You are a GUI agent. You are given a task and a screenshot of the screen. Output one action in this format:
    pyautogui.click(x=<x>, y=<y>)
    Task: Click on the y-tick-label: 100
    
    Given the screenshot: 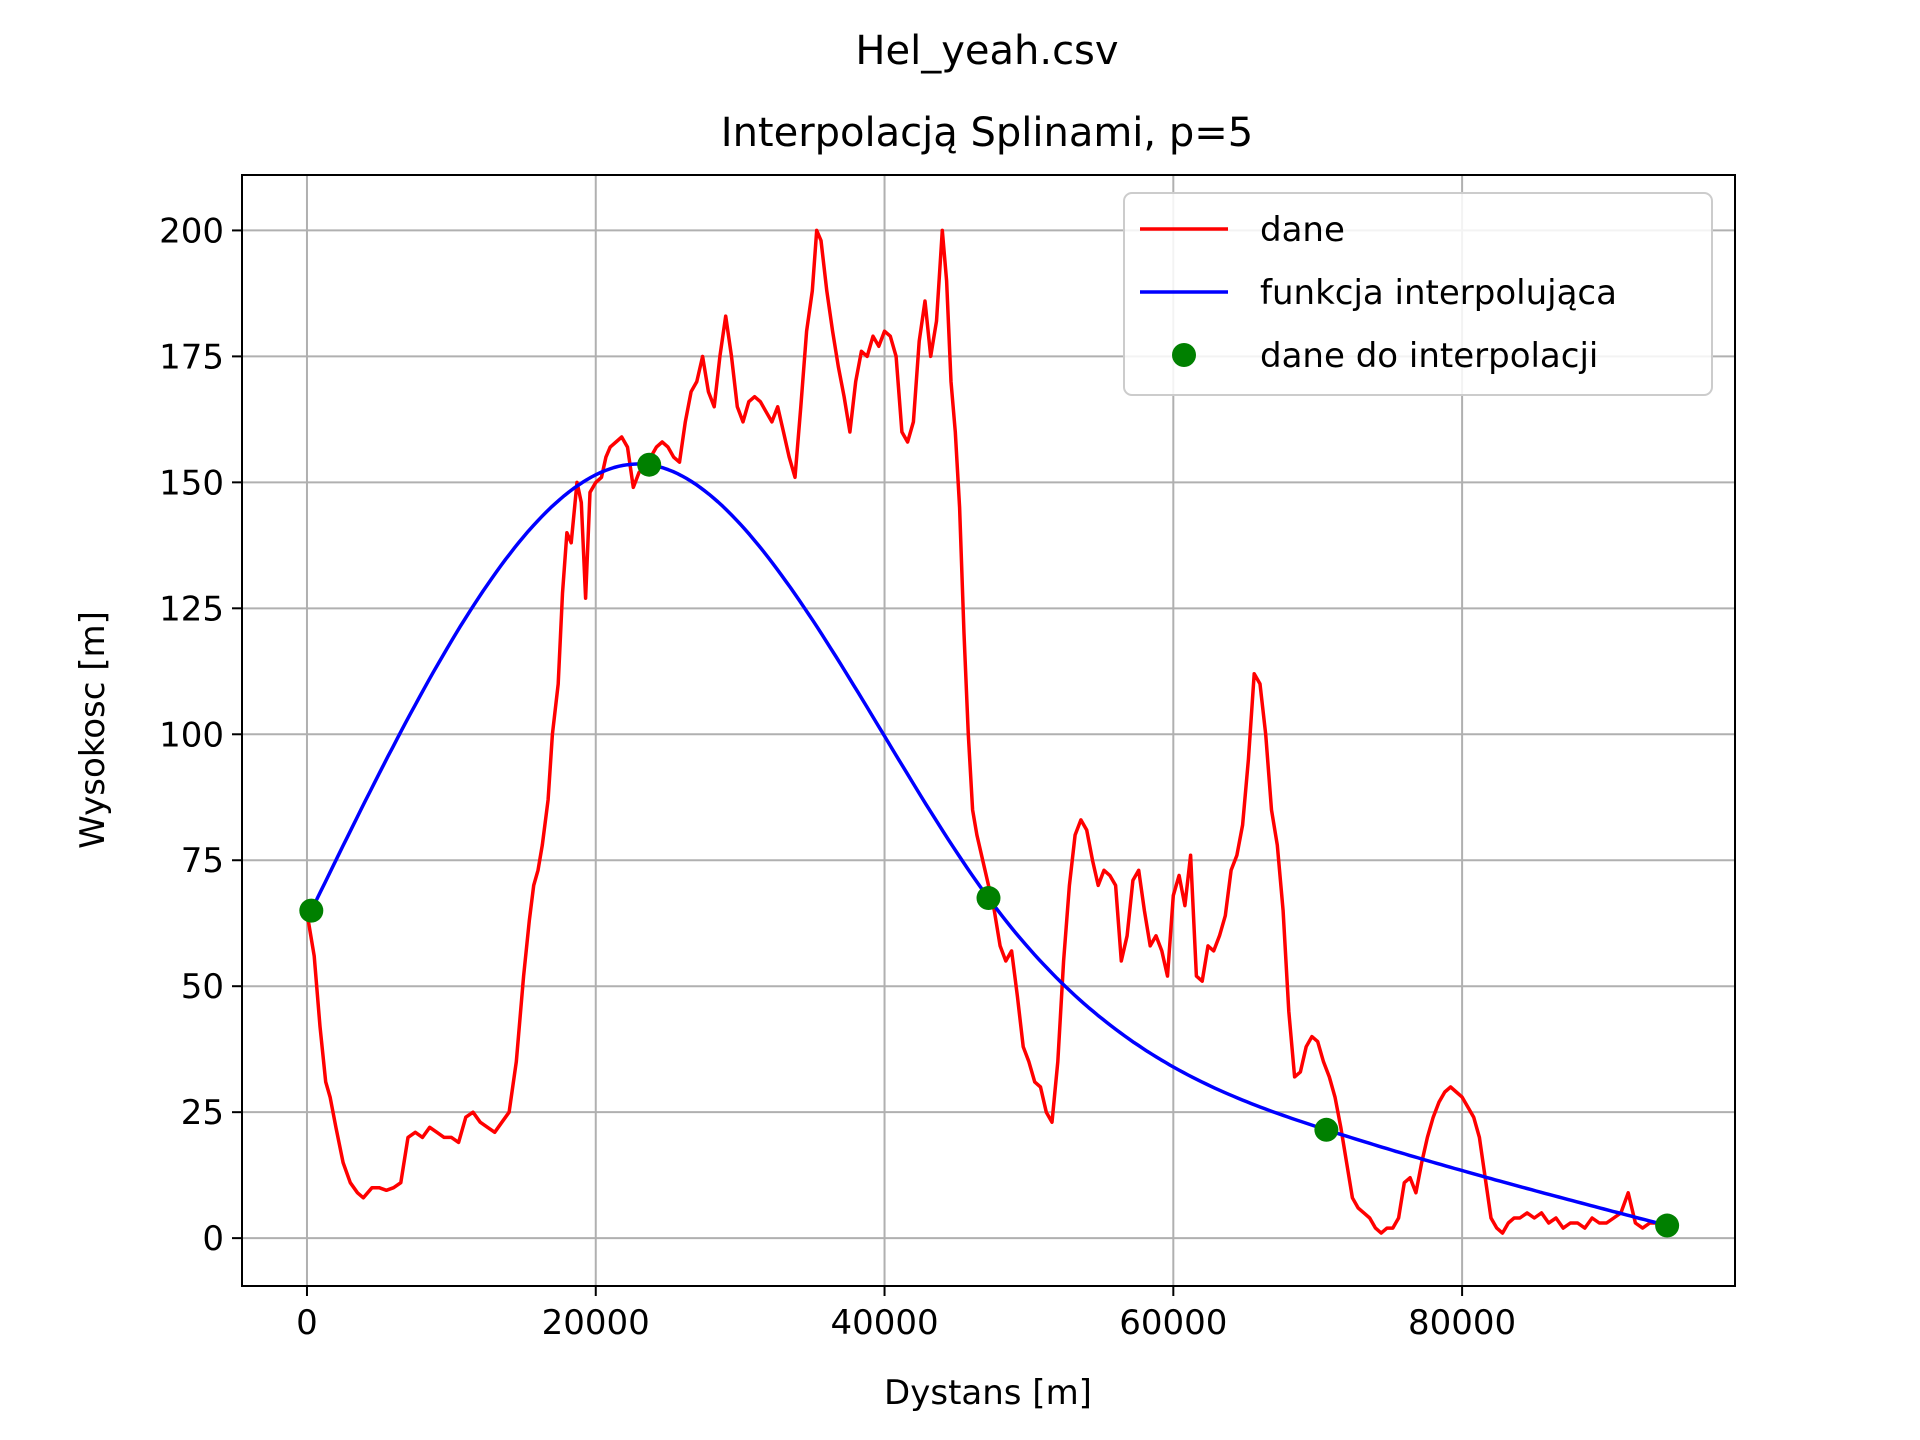 What is the action you would take?
    pyautogui.click(x=191, y=735)
    